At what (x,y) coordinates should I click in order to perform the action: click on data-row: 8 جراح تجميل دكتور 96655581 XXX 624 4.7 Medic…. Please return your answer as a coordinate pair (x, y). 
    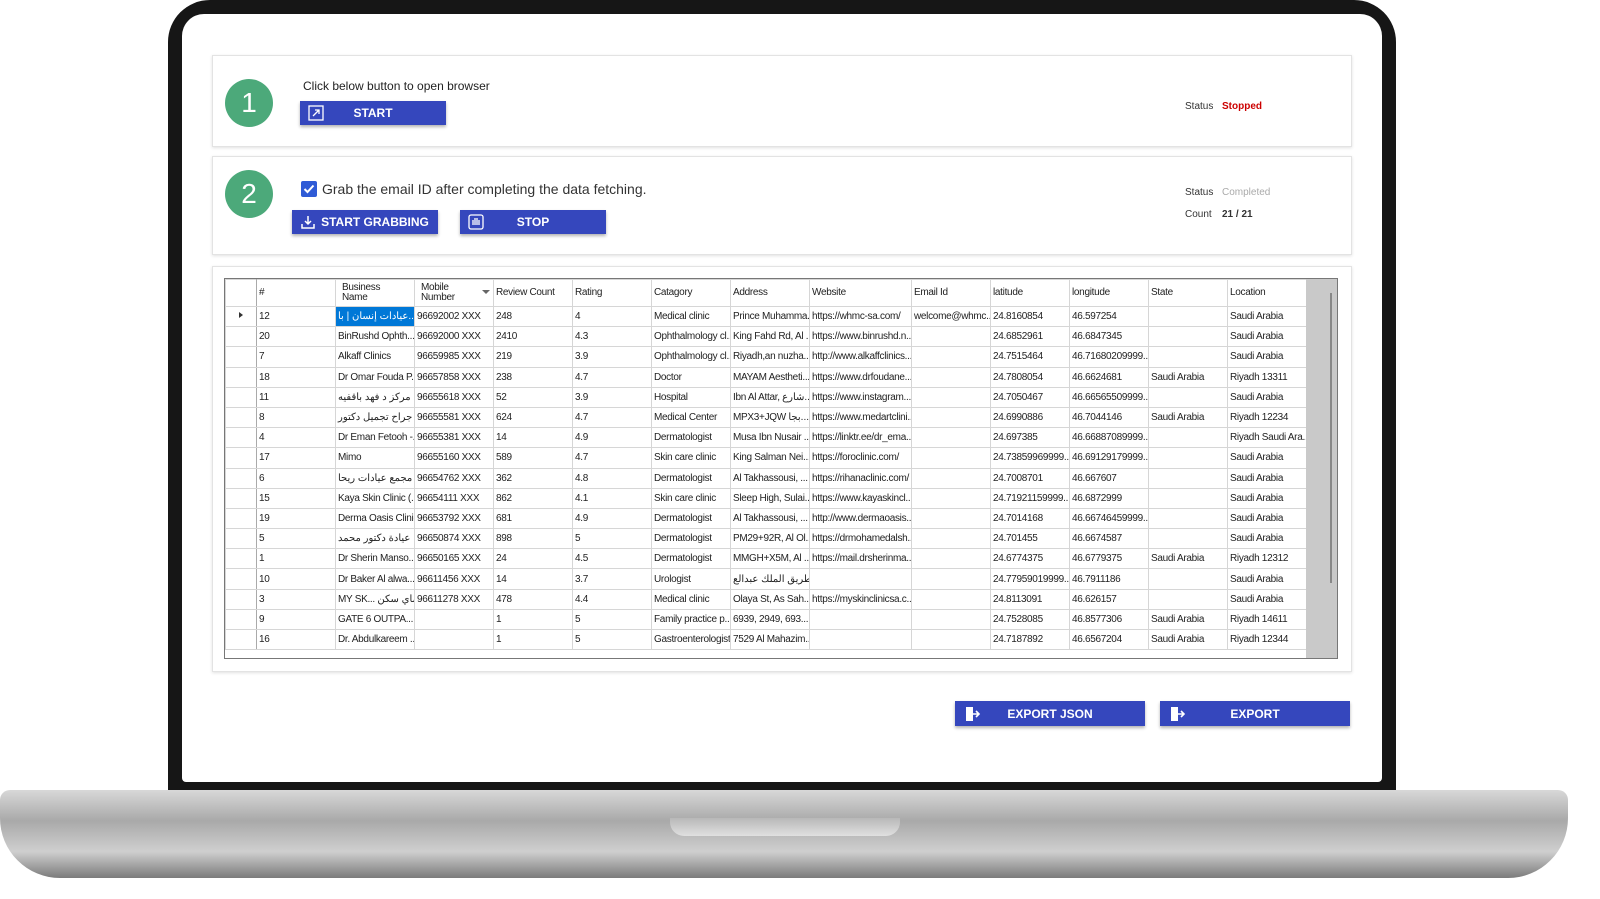
    Looking at the image, I should click on (766, 417).